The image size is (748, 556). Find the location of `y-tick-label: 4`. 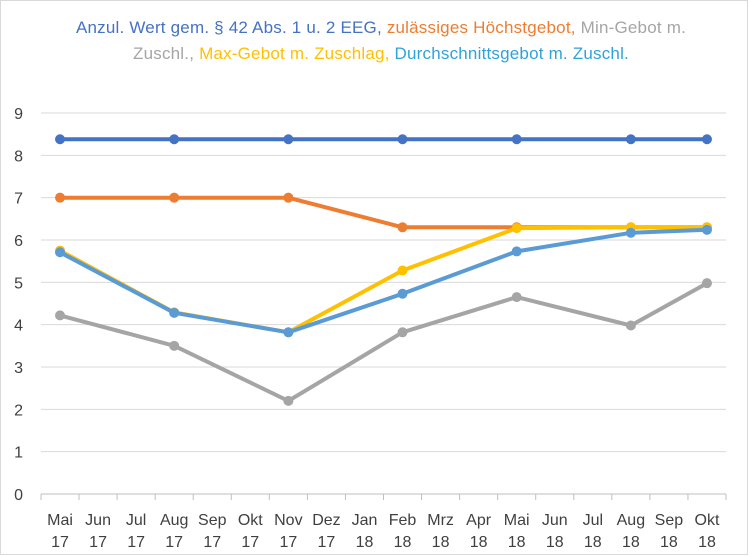

y-tick-label: 4 is located at coordinates (18, 326).